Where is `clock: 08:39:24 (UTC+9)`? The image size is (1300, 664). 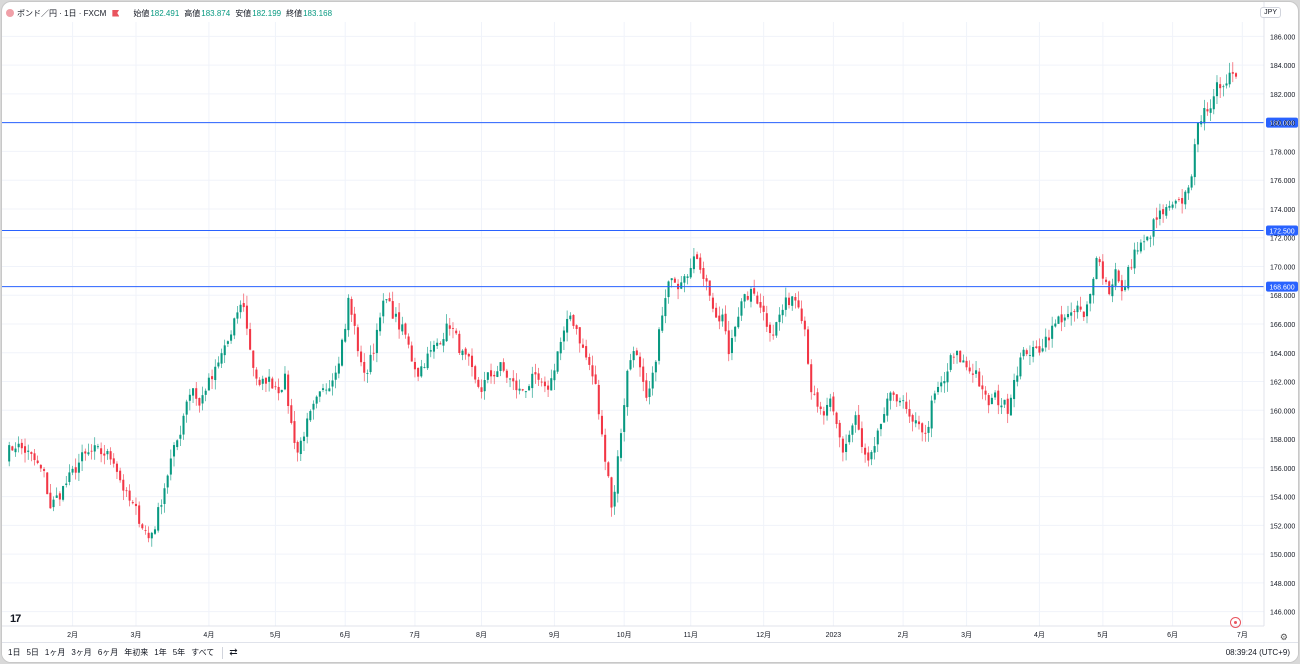 clock: 08:39:24 (UTC+9) is located at coordinates (1257, 652).